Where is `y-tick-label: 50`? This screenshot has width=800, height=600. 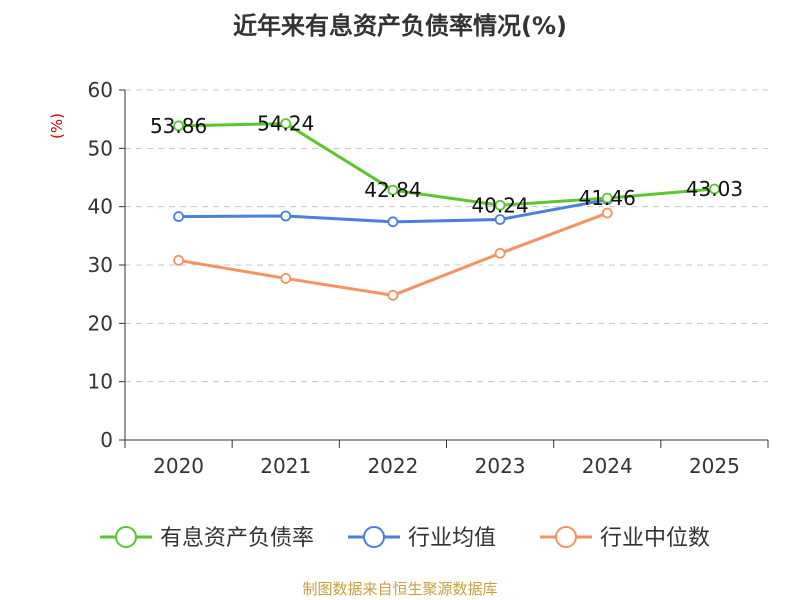 y-tick-label: 50 is located at coordinates (100, 148).